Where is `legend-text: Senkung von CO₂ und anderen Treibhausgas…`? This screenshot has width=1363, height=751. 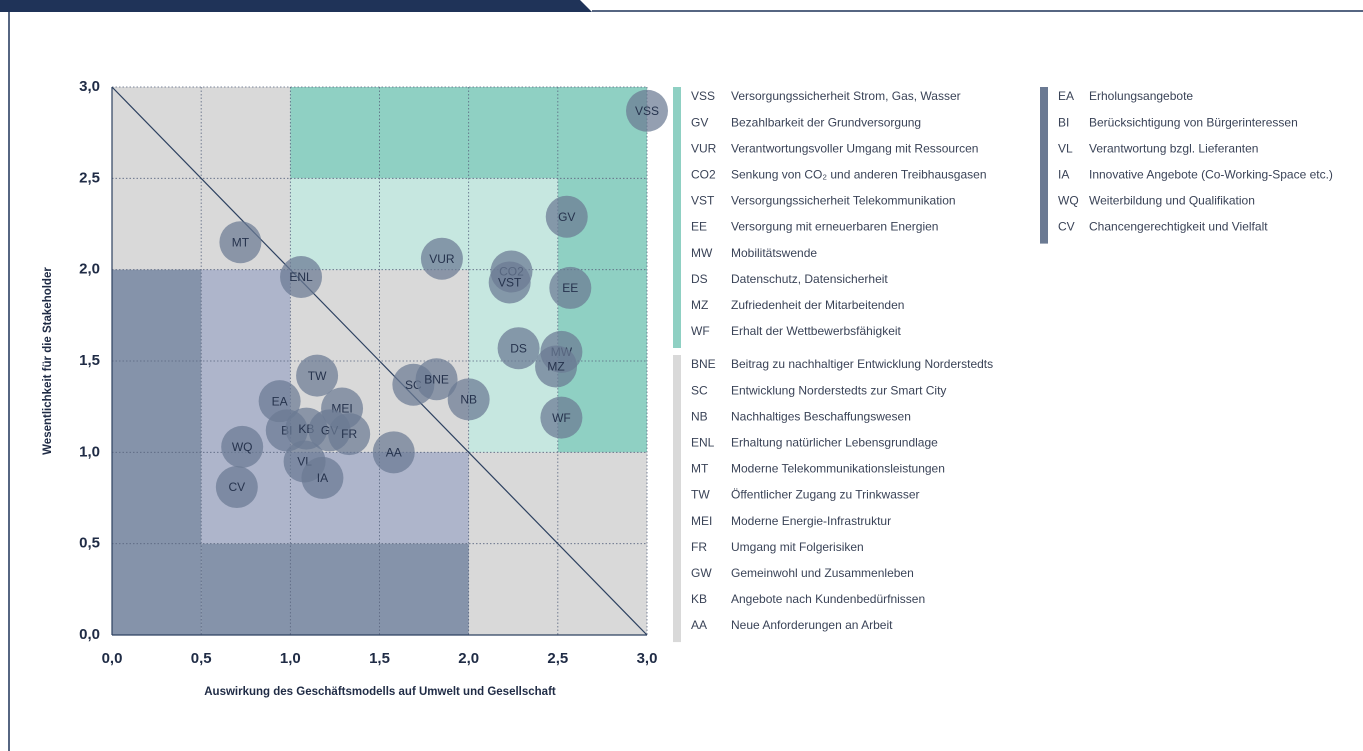
legend-text: Senkung von CO₂ und anderen Treibhausgas… is located at coordinates (859, 174).